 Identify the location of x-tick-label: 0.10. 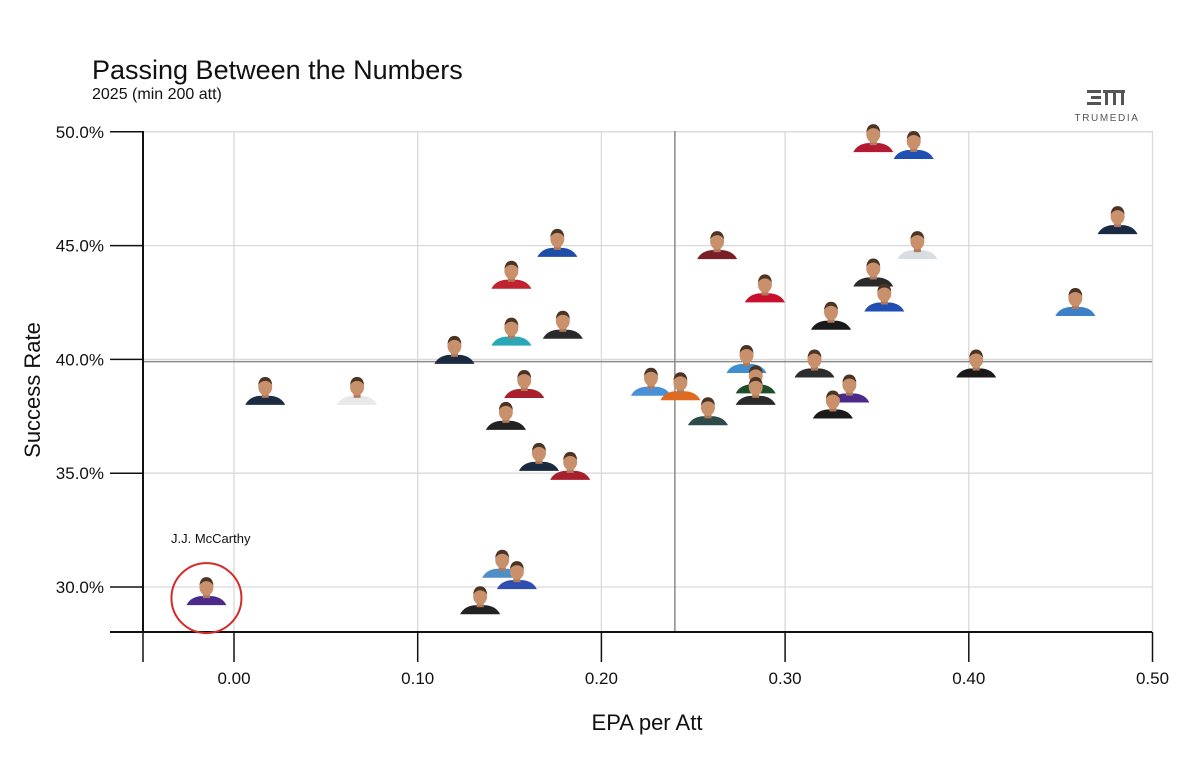
(417, 678).